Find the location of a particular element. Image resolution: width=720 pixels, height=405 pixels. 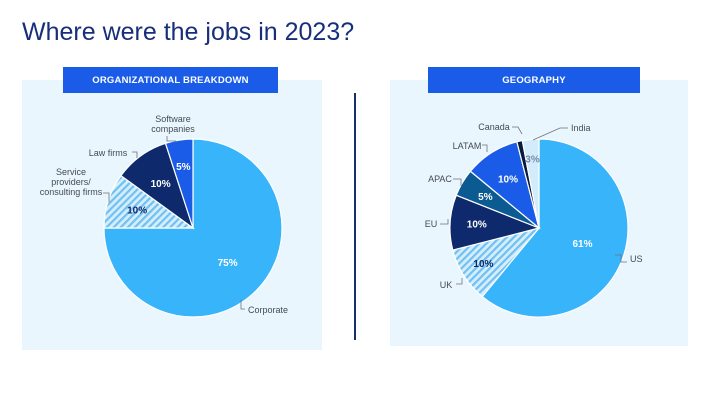

pie-slice-software-companies is located at coordinates (179, 183).